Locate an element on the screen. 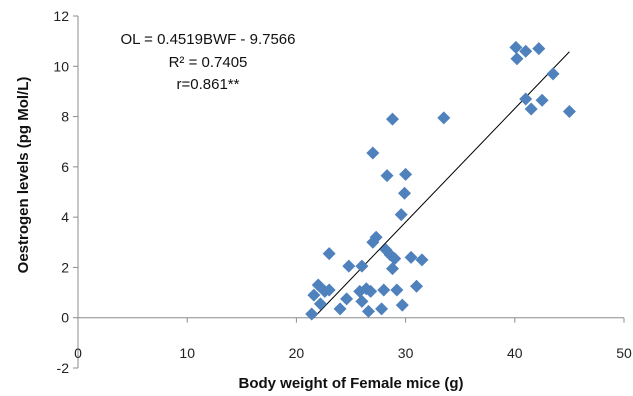 The image size is (633, 396). y-tick-label: 10 is located at coordinates (61, 66).